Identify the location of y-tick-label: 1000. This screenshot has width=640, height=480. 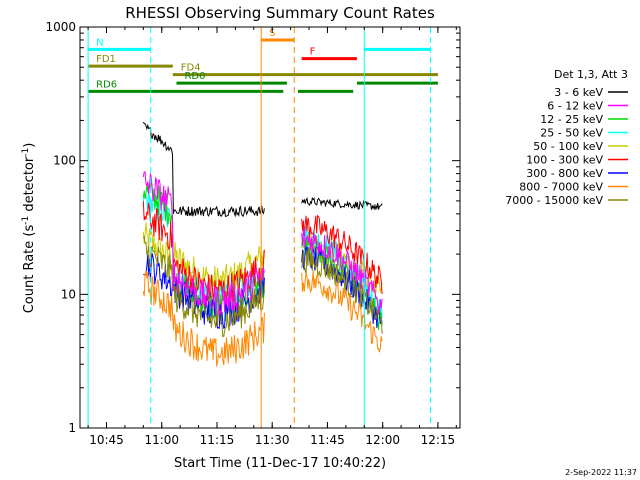
(60, 27).